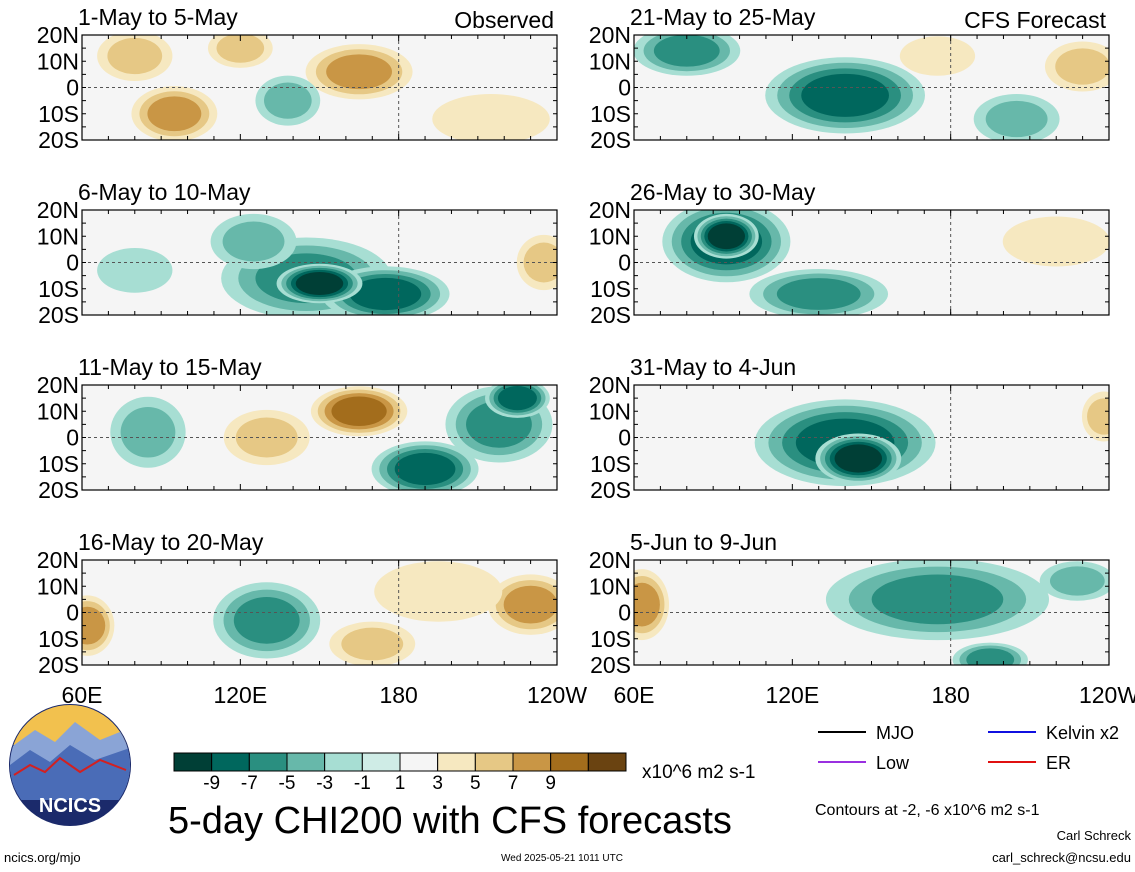 This screenshot has width=1135, height=872. What do you see at coordinates (713, 367) in the screenshot?
I see `panel-title: 31-May to 4-Jun` at bounding box center [713, 367].